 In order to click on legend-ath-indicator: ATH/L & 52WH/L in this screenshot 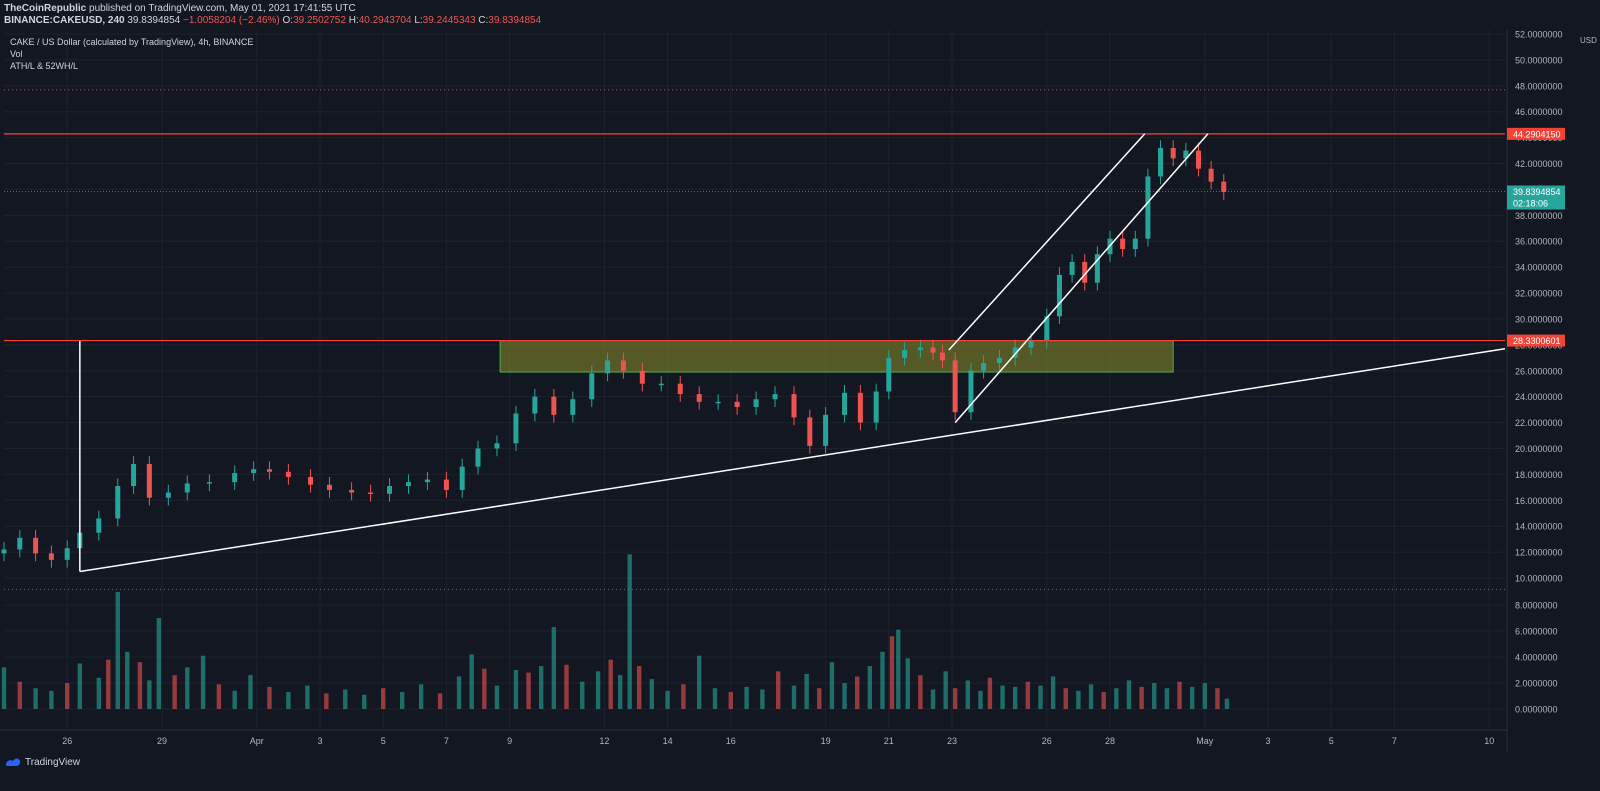, I will do `click(44, 66)`.